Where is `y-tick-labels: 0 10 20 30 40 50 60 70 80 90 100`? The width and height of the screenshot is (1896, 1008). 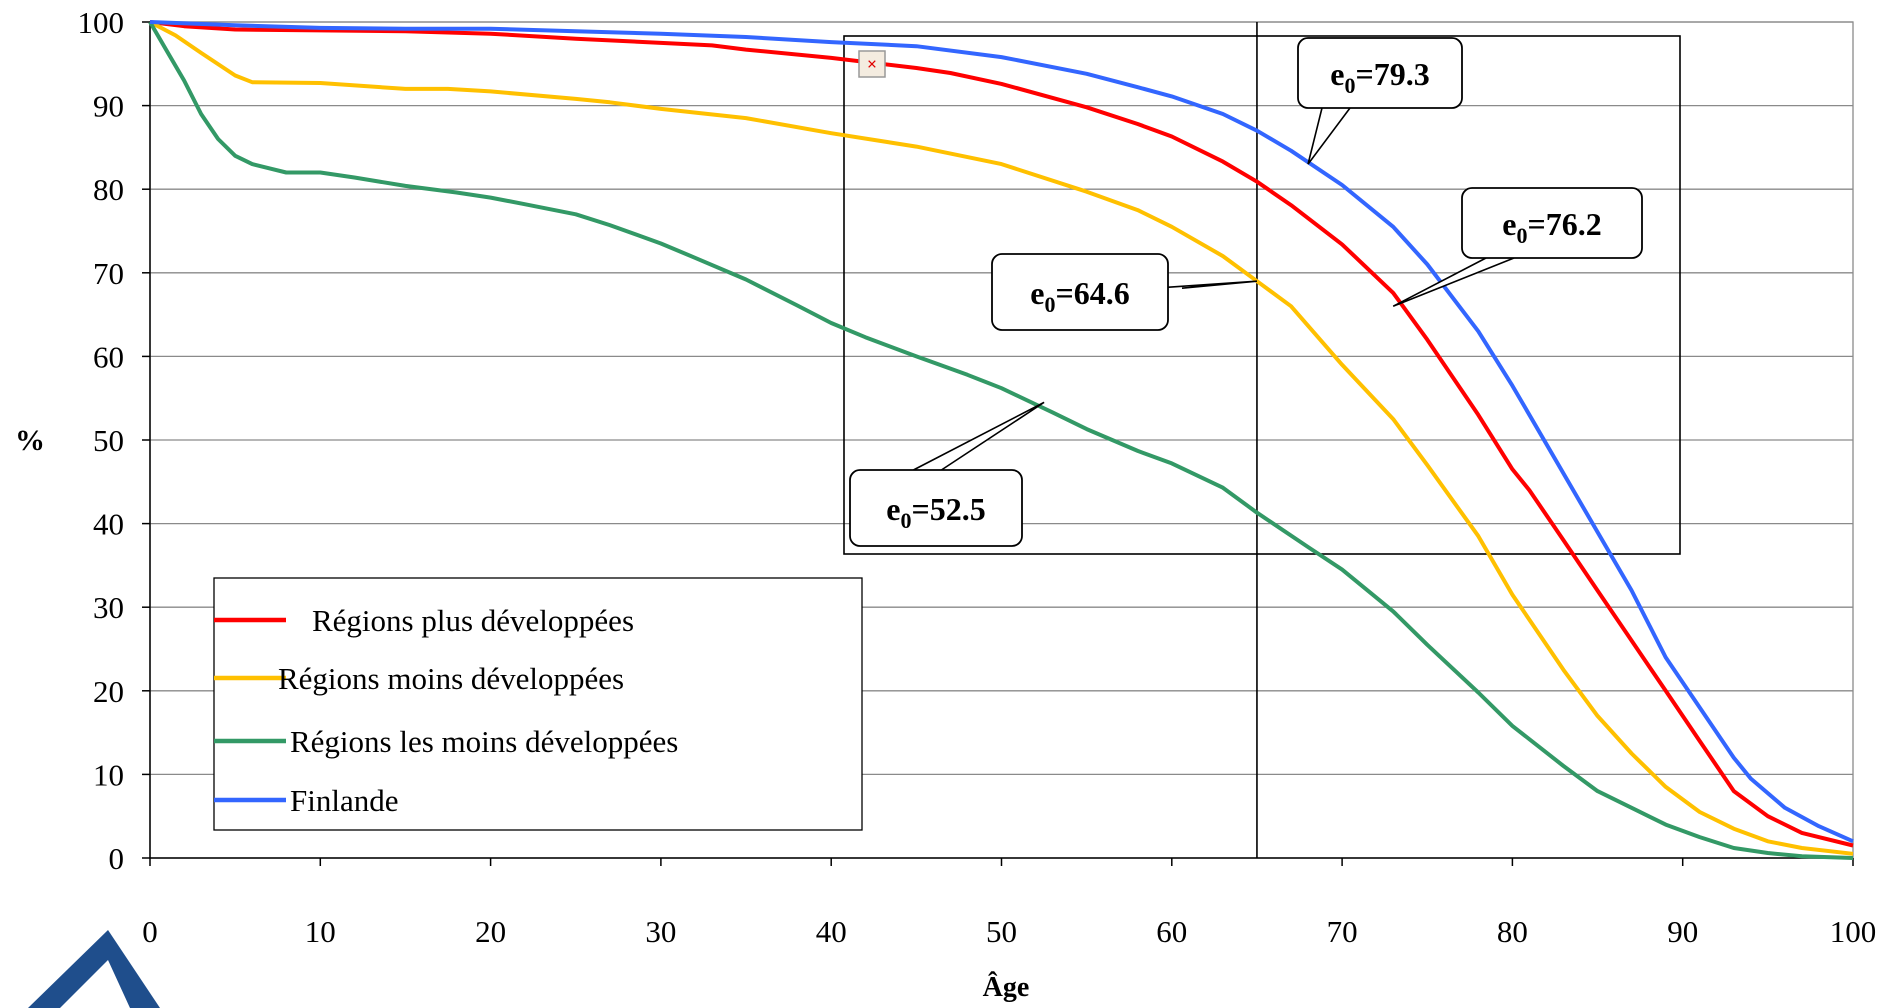
y-tick-labels: 0 10 20 30 40 50 60 70 80 90 100 is located at coordinates (101, 440).